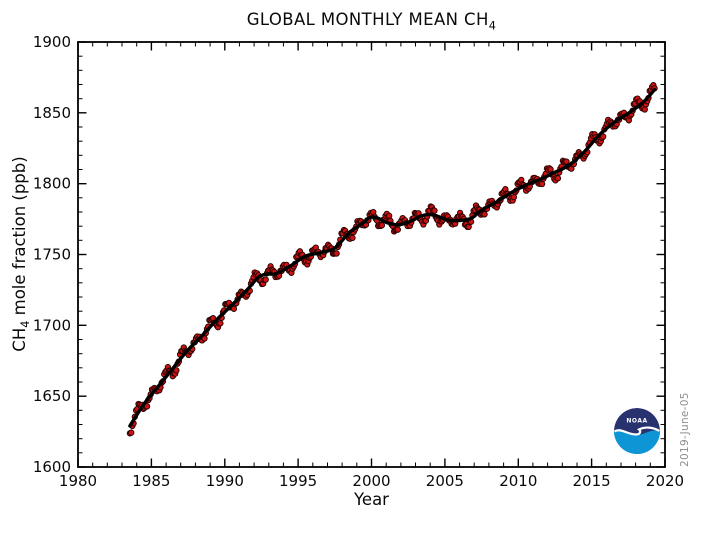  What do you see at coordinates (19, 238) in the screenshot?
I see `y-axis-label-suffix: mole fraction (ppb)` at bounding box center [19, 238].